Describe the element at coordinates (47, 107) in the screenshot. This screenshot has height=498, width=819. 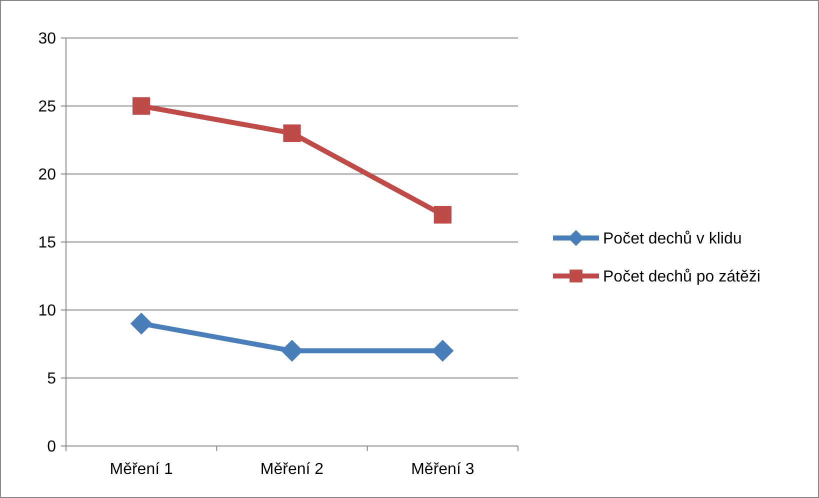
I see `y-tick-label: 25` at that location.